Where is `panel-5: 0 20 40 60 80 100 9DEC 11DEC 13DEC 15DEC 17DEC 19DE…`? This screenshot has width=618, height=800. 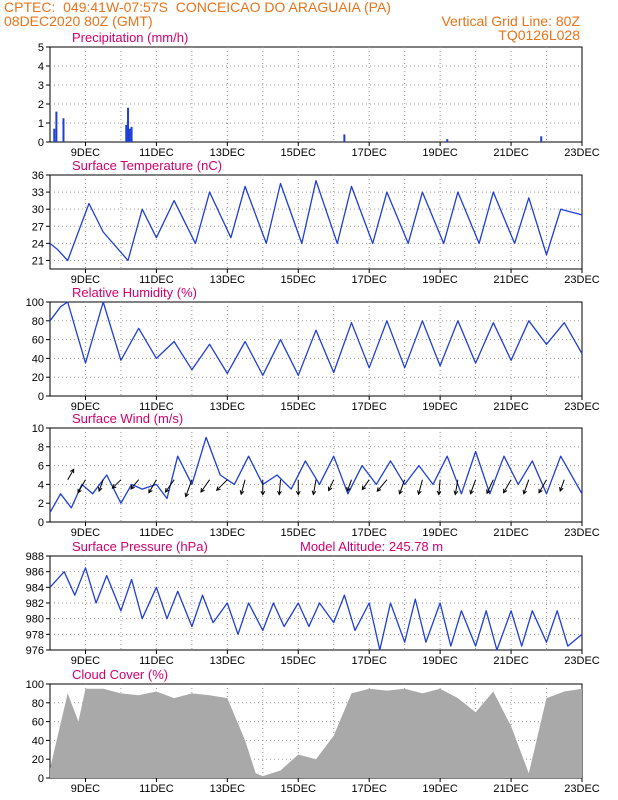 panel-5: 0 20 40 60 80 100 9DEC 11DEC 13DEC 15DEC 17DEC 19DE… is located at coordinates (313, 731).